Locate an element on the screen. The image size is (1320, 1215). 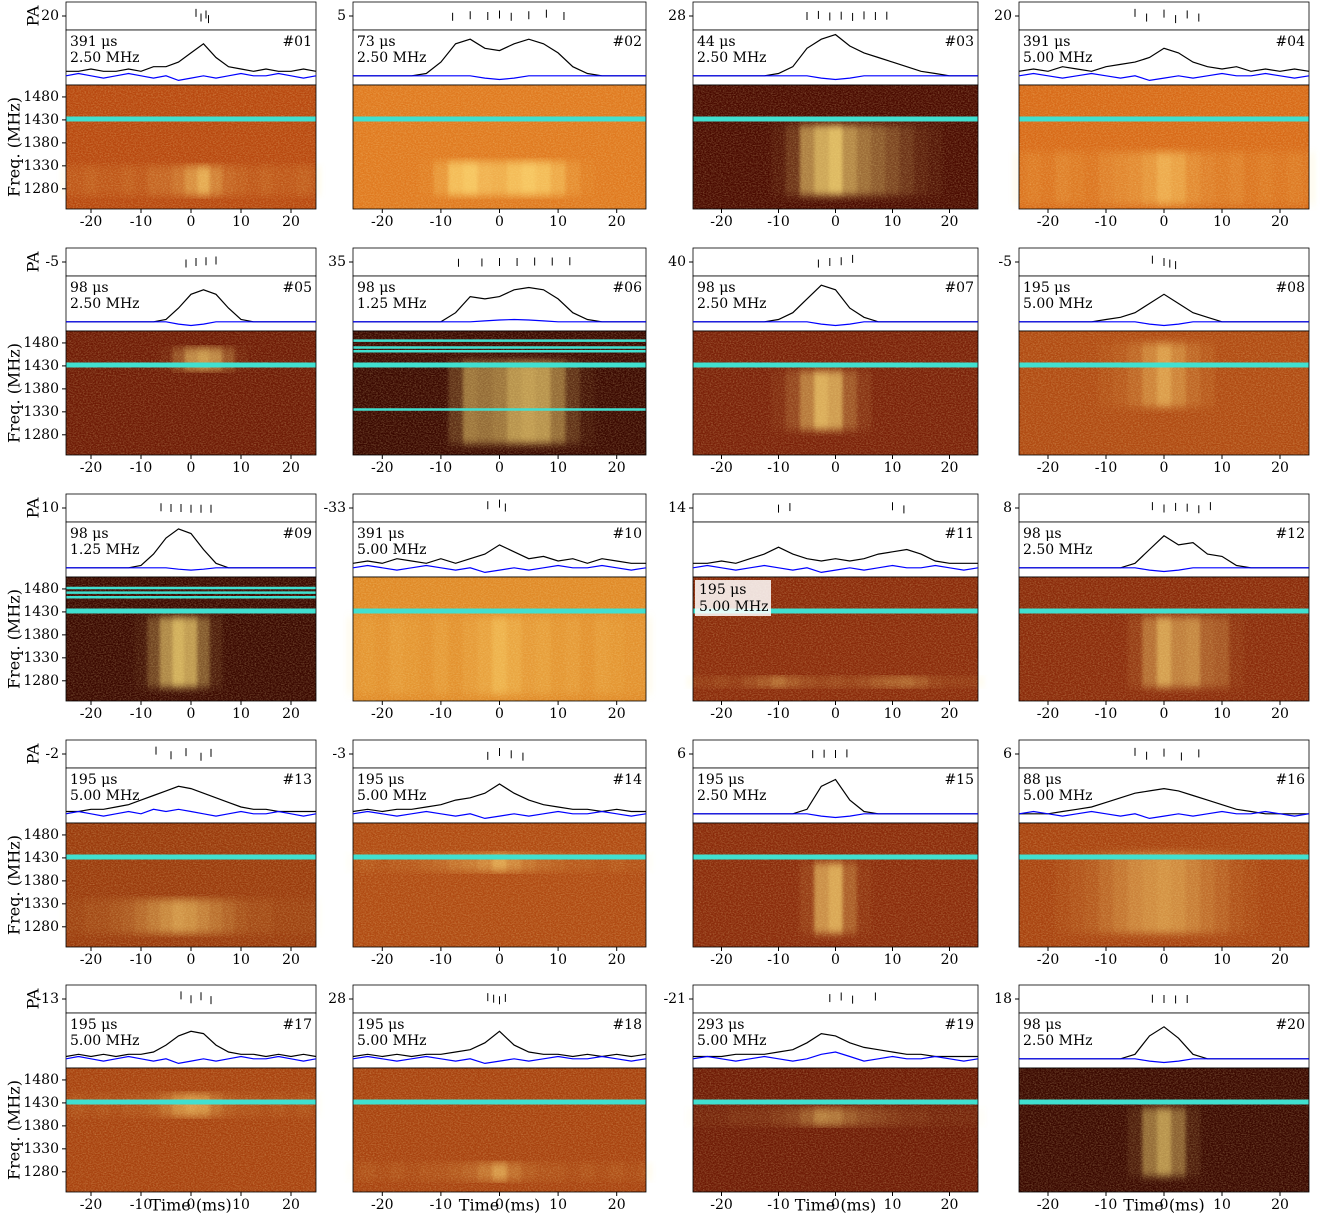
pa-frame is located at coordinates (499, 262).